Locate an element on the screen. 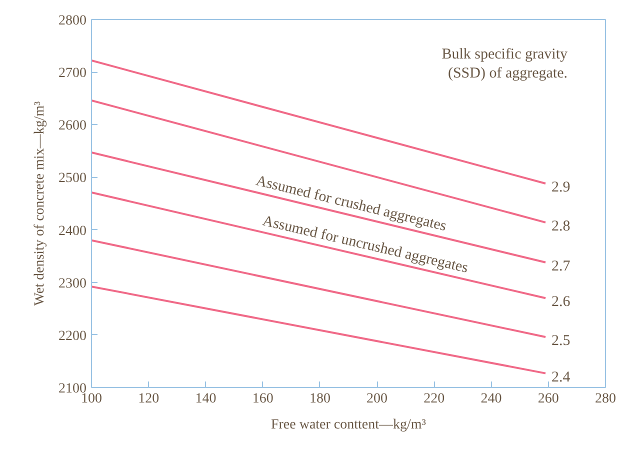  x-tick-label: 280 is located at coordinates (605, 399).